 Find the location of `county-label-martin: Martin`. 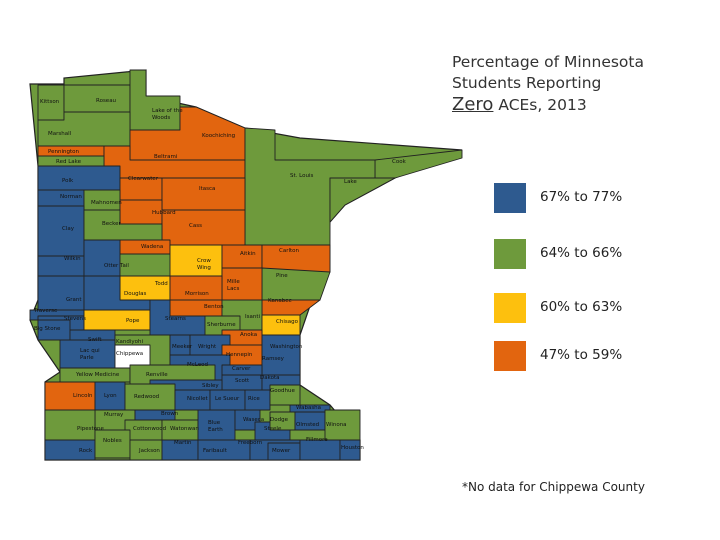

county-label-martin: Martin is located at coordinates (183, 443).